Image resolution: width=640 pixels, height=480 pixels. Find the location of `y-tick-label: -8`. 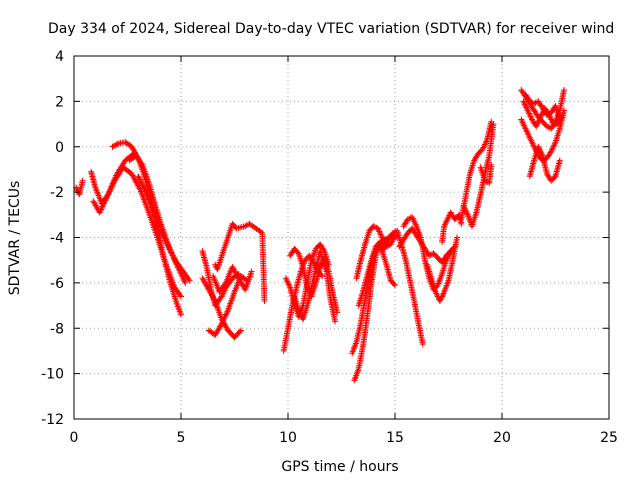

y-tick-label: -8 is located at coordinates (57, 329).